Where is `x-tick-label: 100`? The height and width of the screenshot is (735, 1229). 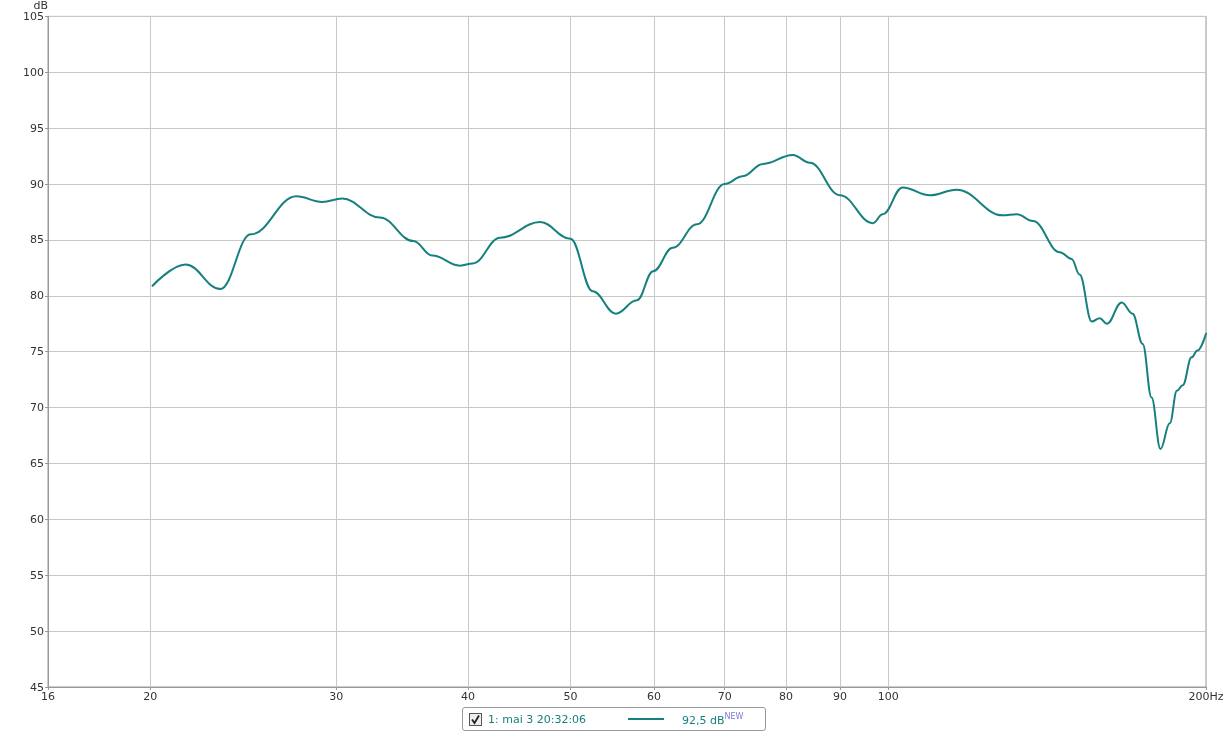
x-tick-label: 100 is located at coordinates (888, 696).